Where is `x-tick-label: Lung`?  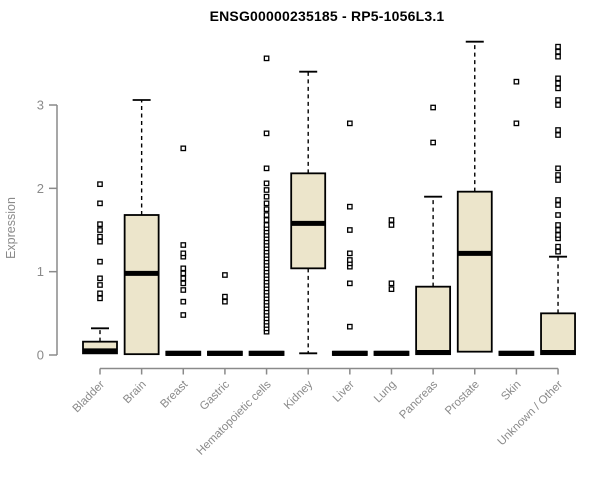 x-tick-label: Lung is located at coordinates (385, 392).